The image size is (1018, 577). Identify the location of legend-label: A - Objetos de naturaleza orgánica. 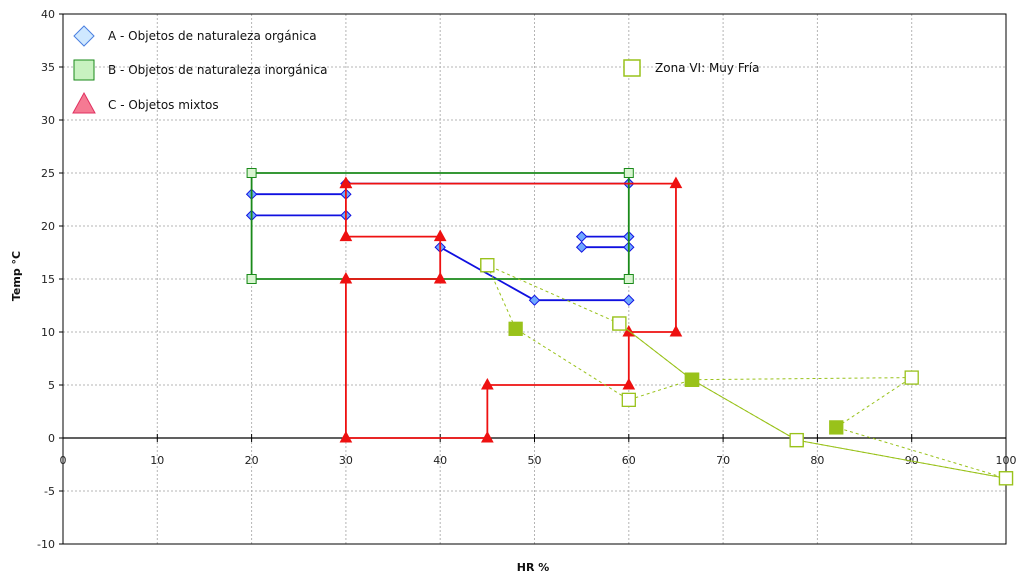
(212, 36).